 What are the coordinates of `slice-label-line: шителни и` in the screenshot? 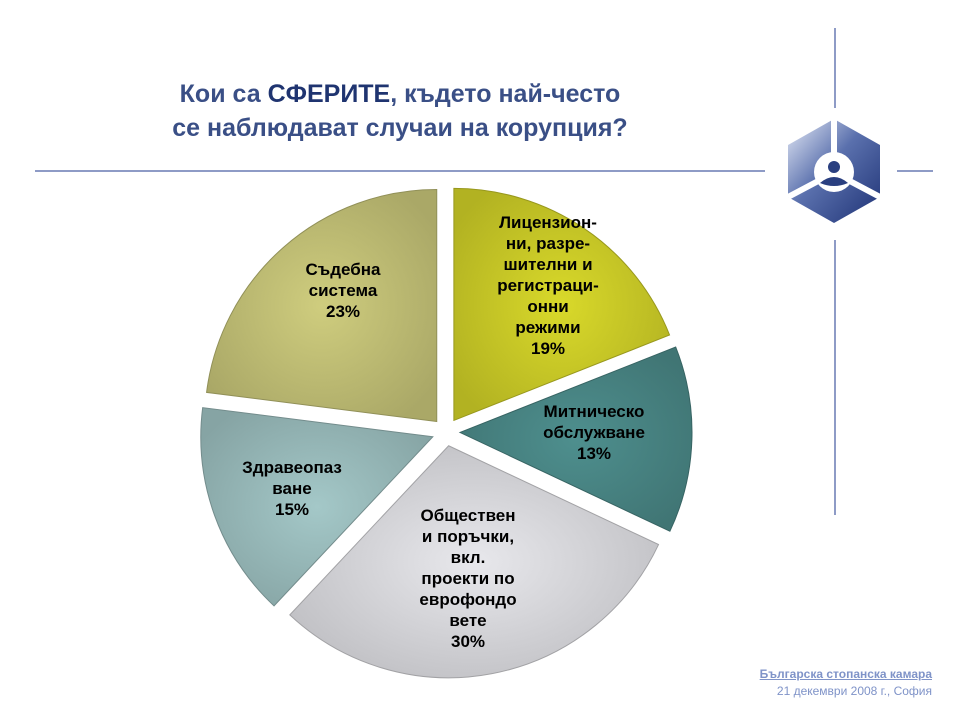 It's located at (547, 264).